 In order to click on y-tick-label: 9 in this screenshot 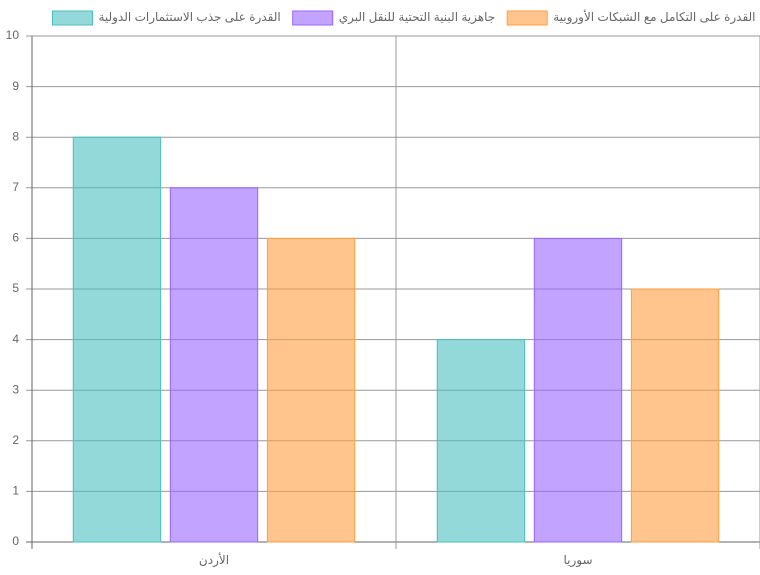, I will do `click(15, 86)`.